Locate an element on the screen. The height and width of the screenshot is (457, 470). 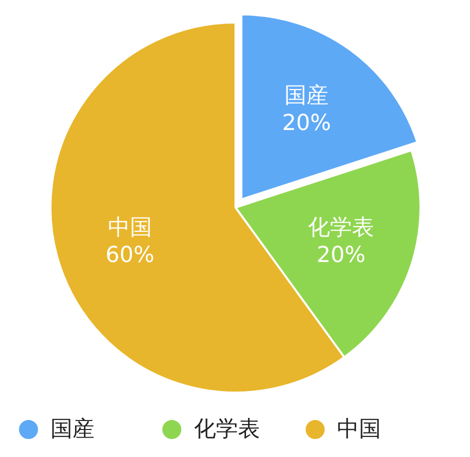
data-label: 60% is located at coordinates (129, 255).